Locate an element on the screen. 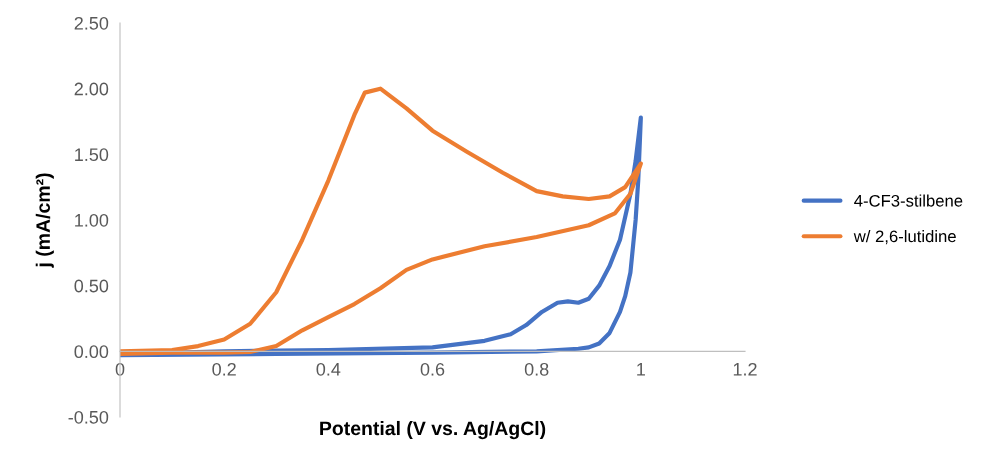  x-axis-title: Potential (V vs. Ag/AgCl) is located at coordinates (433, 430).